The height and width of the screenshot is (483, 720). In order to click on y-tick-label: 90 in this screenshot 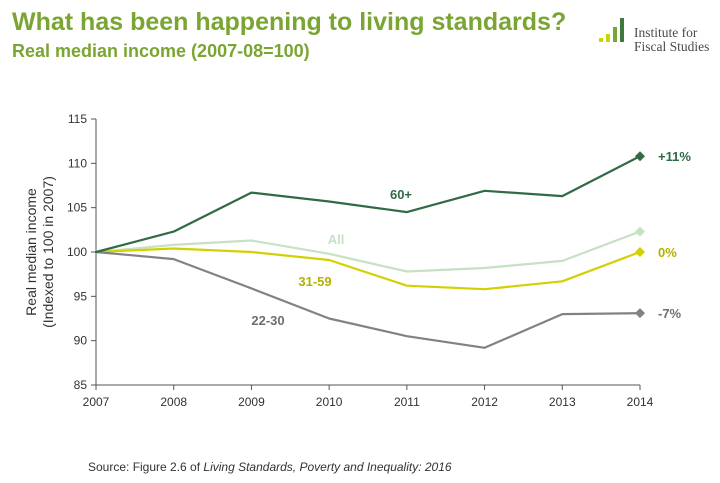, I will do `click(81, 341)`.